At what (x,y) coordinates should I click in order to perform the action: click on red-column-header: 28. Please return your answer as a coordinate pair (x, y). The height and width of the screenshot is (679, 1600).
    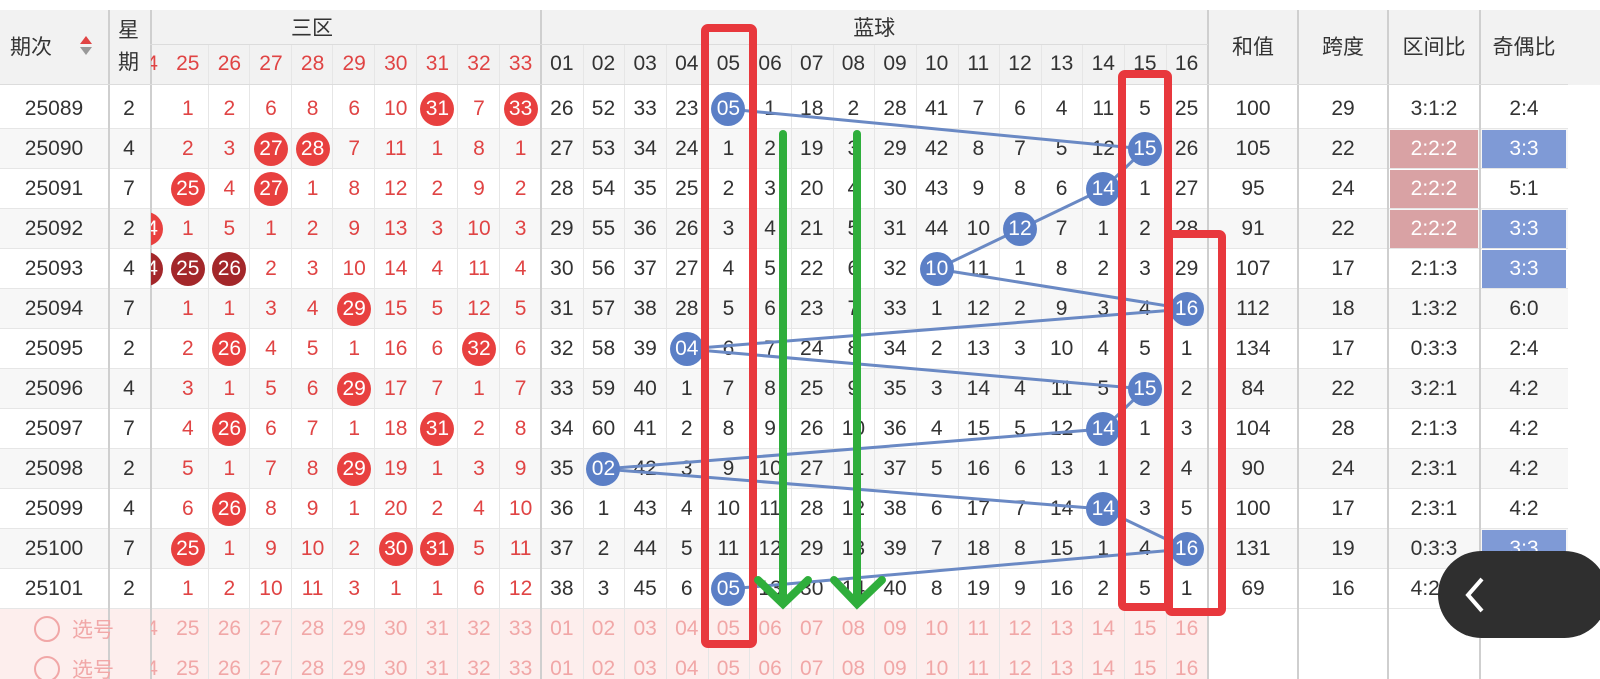
    Looking at the image, I should click on (312, 63).